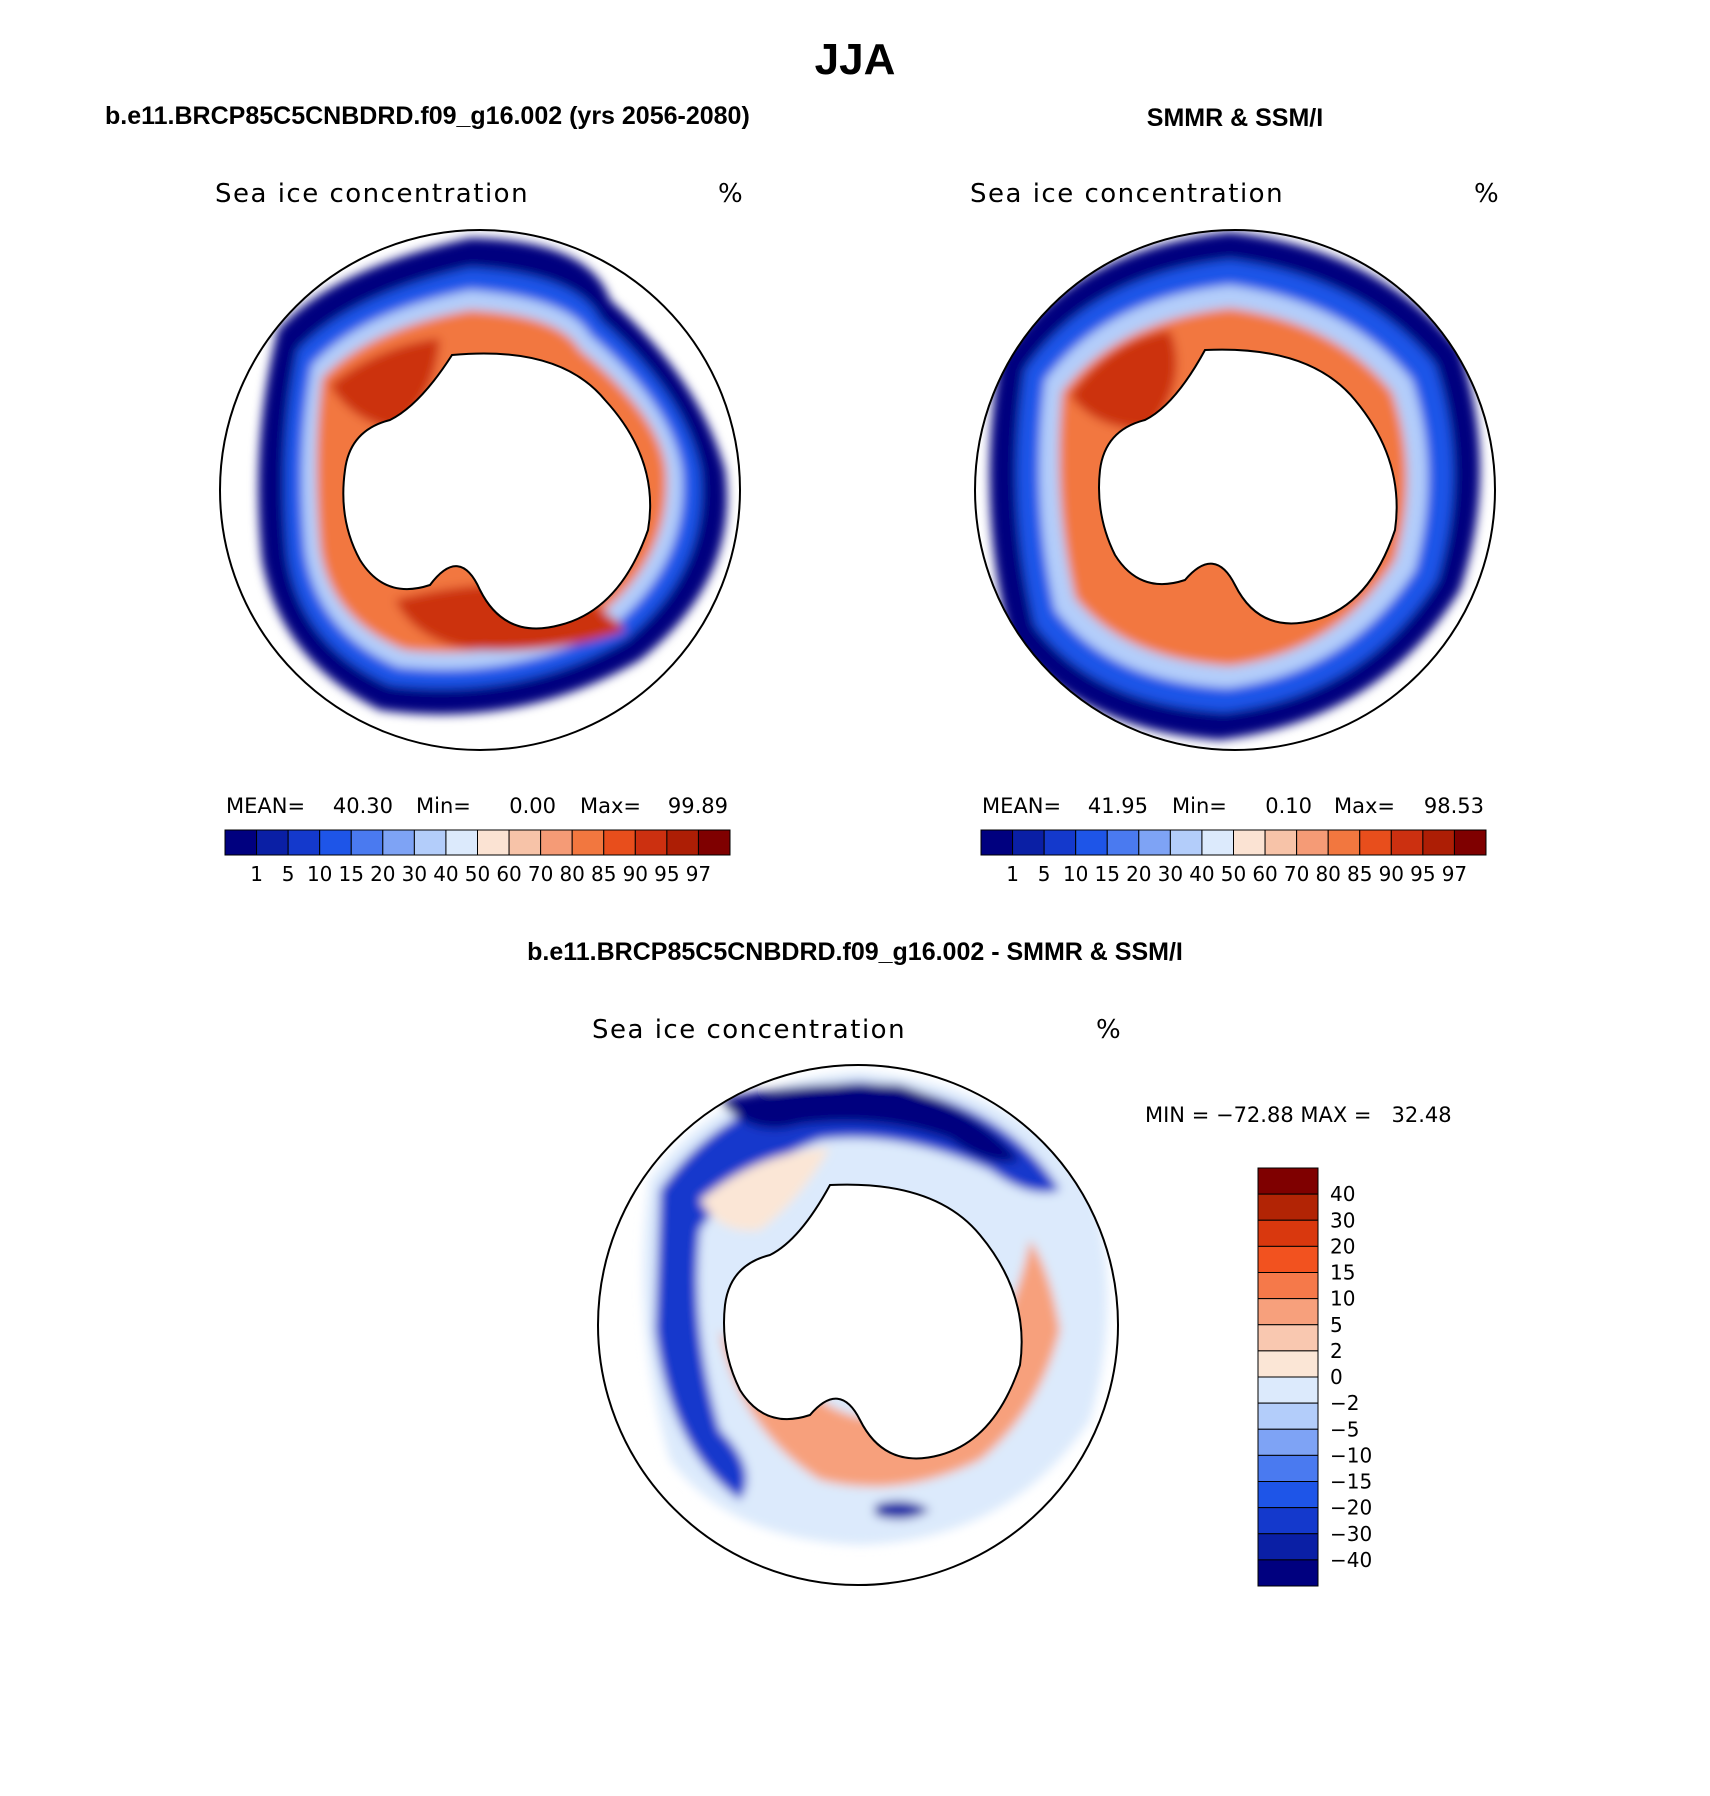 This screenshot has height=1796, width=1710. Describe the element at coordinates (288, 874) in the screenshot. I see `model-colorbar-label: 5` at that location.